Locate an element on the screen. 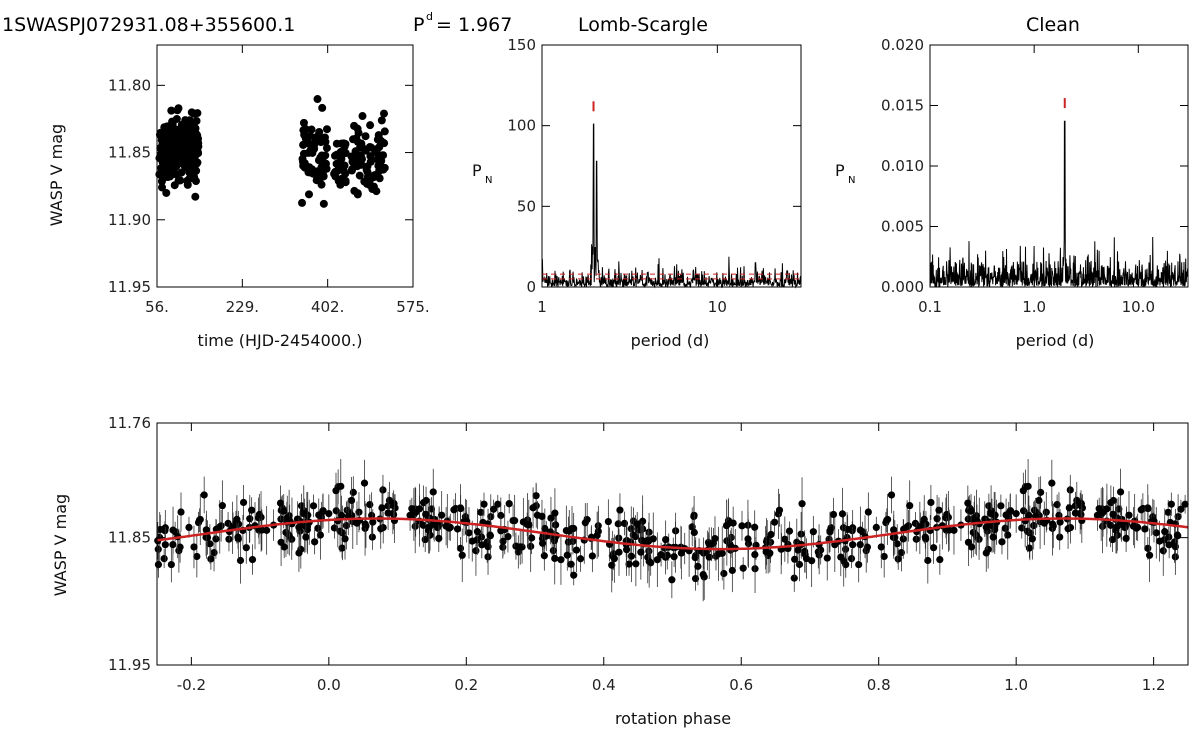  lightcurve-ytick-label: 11.85 is located at coordinates (129, 153).